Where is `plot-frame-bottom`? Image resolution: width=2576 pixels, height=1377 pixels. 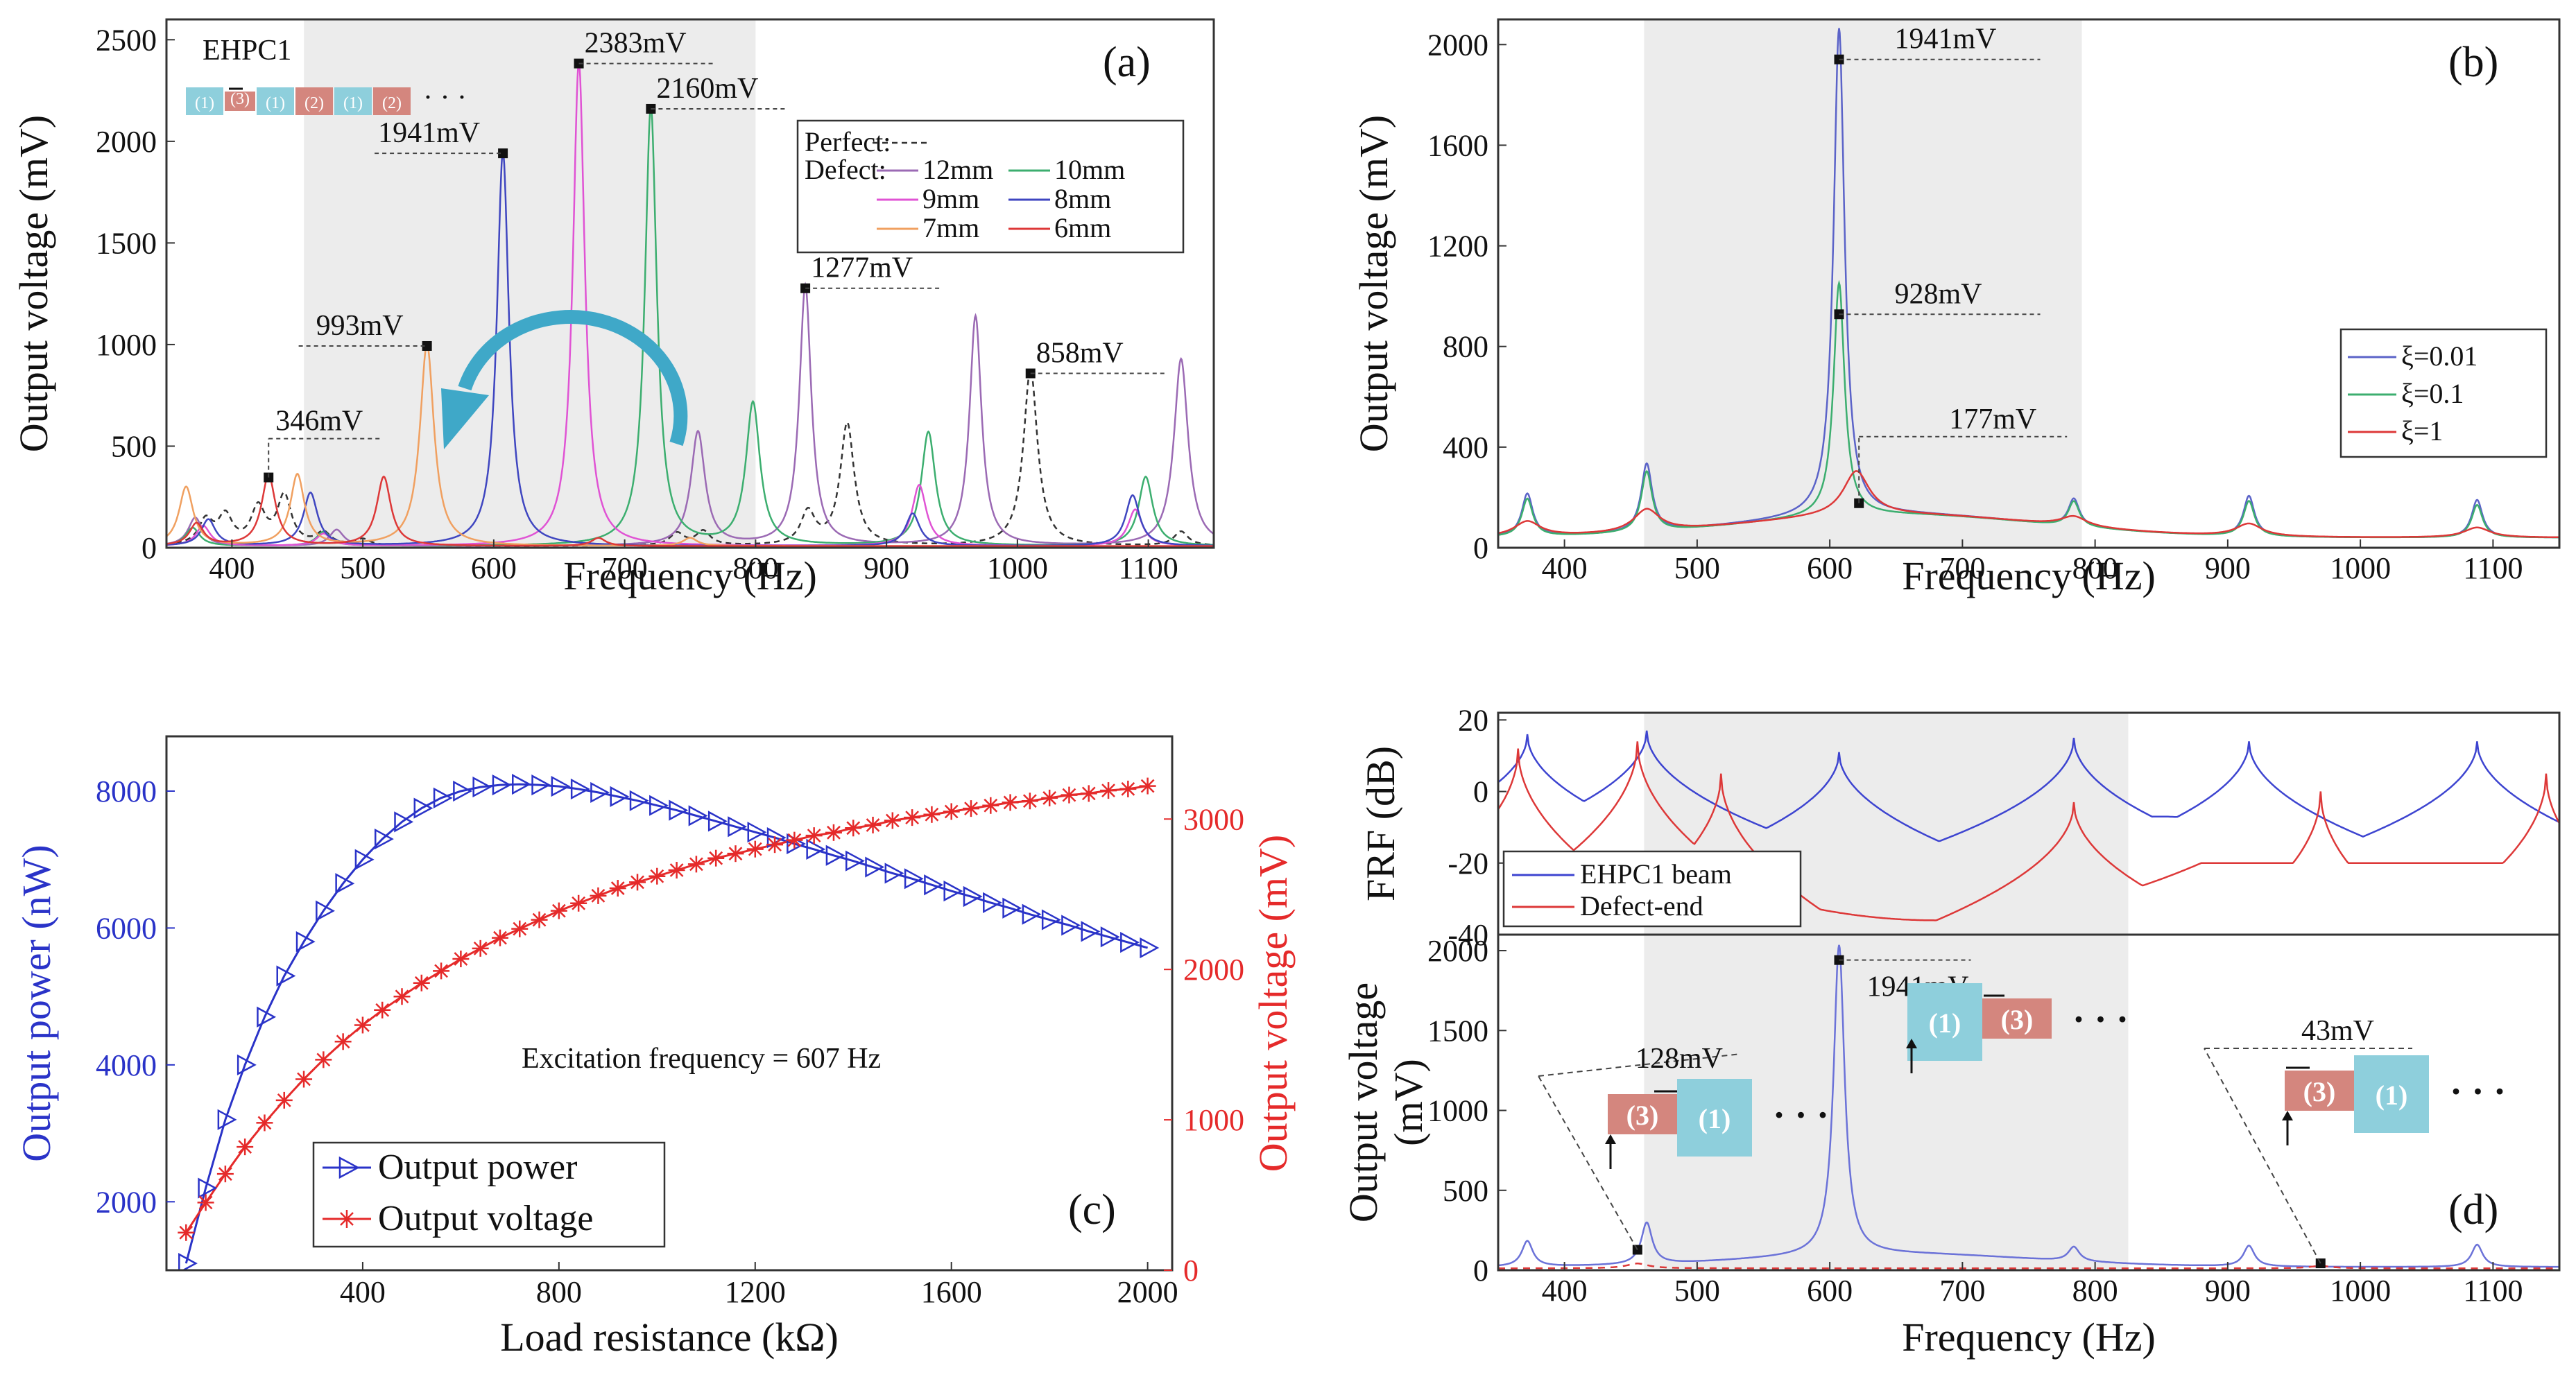 plot-frame-bottom is located at coordinates (2029, 1103).